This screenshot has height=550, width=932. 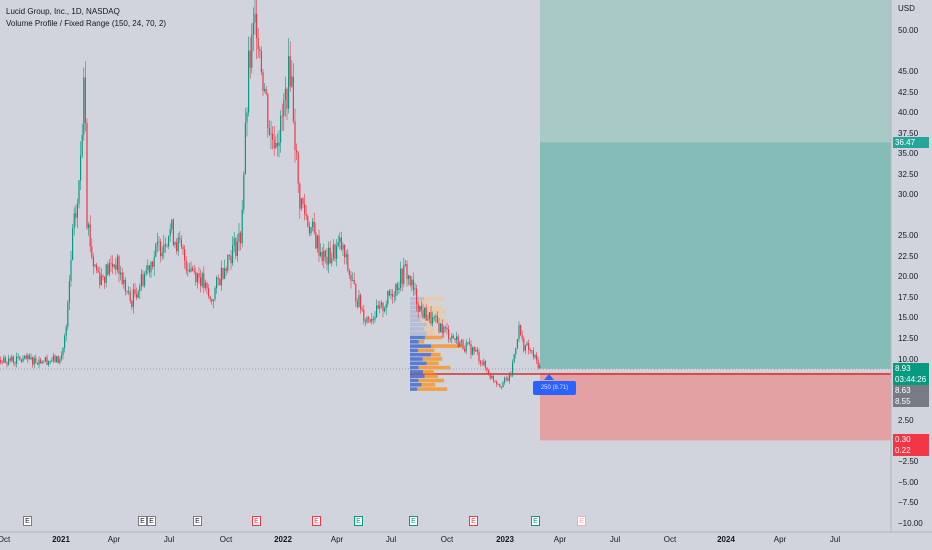 I want to click on price-tag: 03:44:26, so click(x=911, y=379).